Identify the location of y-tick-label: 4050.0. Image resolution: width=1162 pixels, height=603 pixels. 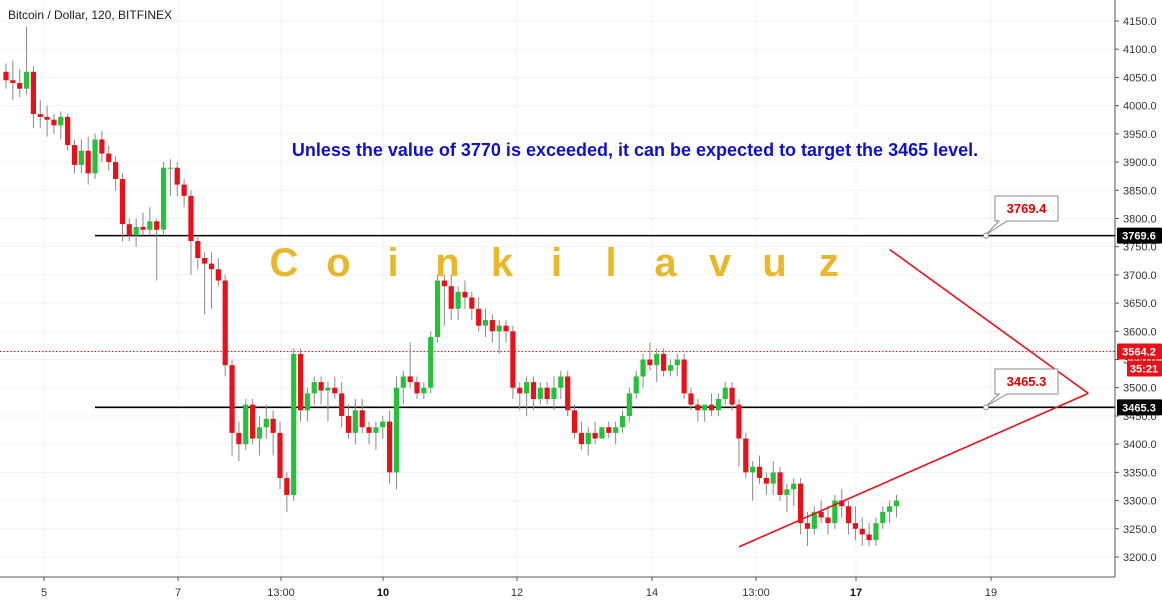
(1140, 78).